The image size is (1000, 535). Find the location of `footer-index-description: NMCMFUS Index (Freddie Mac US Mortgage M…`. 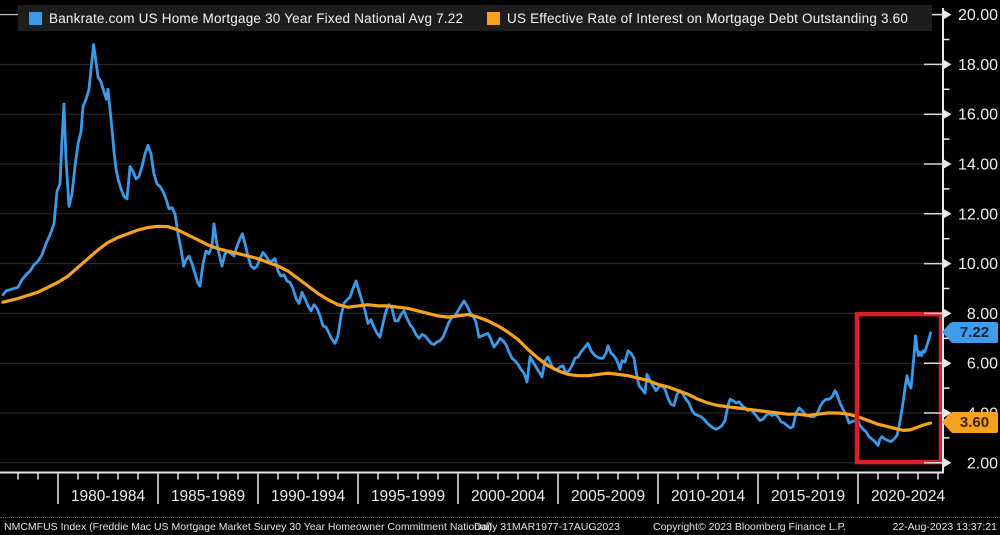

footer-index-description: NMCMFUS Index (Freddie Mac US Mortgage M… is located at coordinates (248, 527).